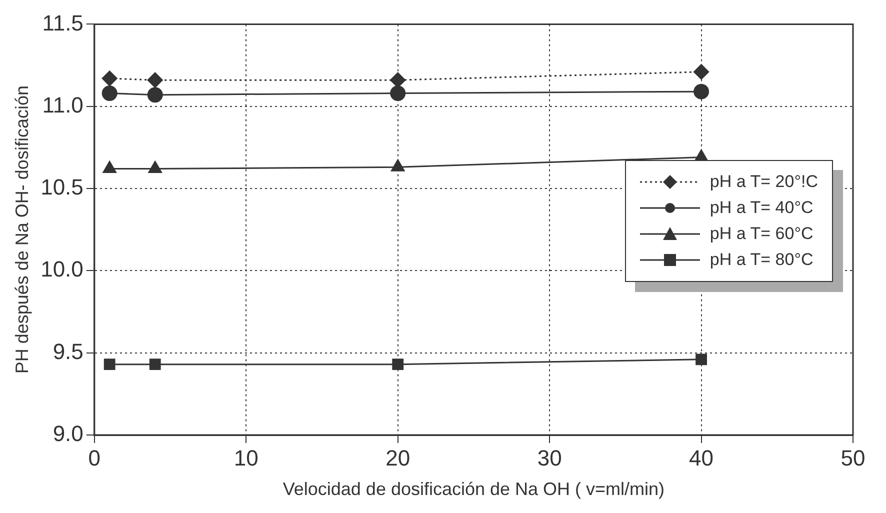 The width and height of the screenshot is (886, 513). I want to click on legend-label: pH a T= 80°C, so click(762, 259).